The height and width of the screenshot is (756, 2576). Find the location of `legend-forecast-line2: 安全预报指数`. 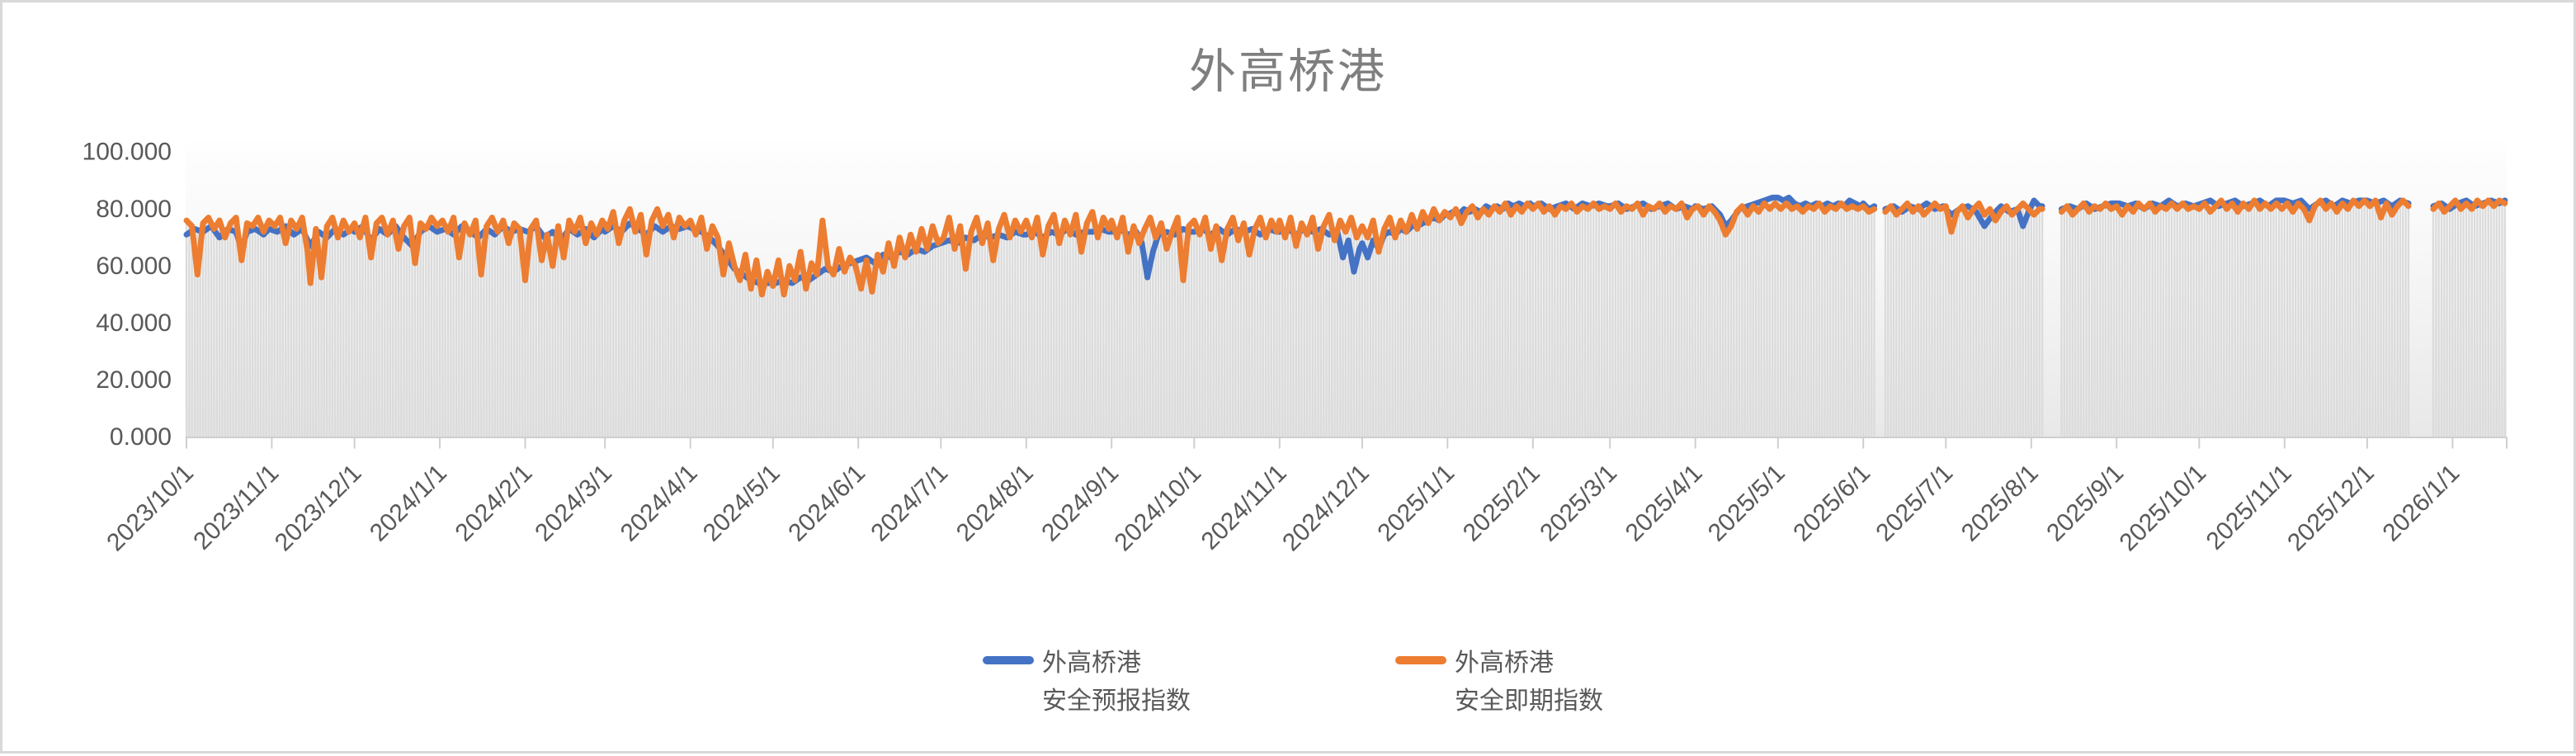

legend-forecast-line2: 安全预报指数 is located at coordinates (1116, 701).